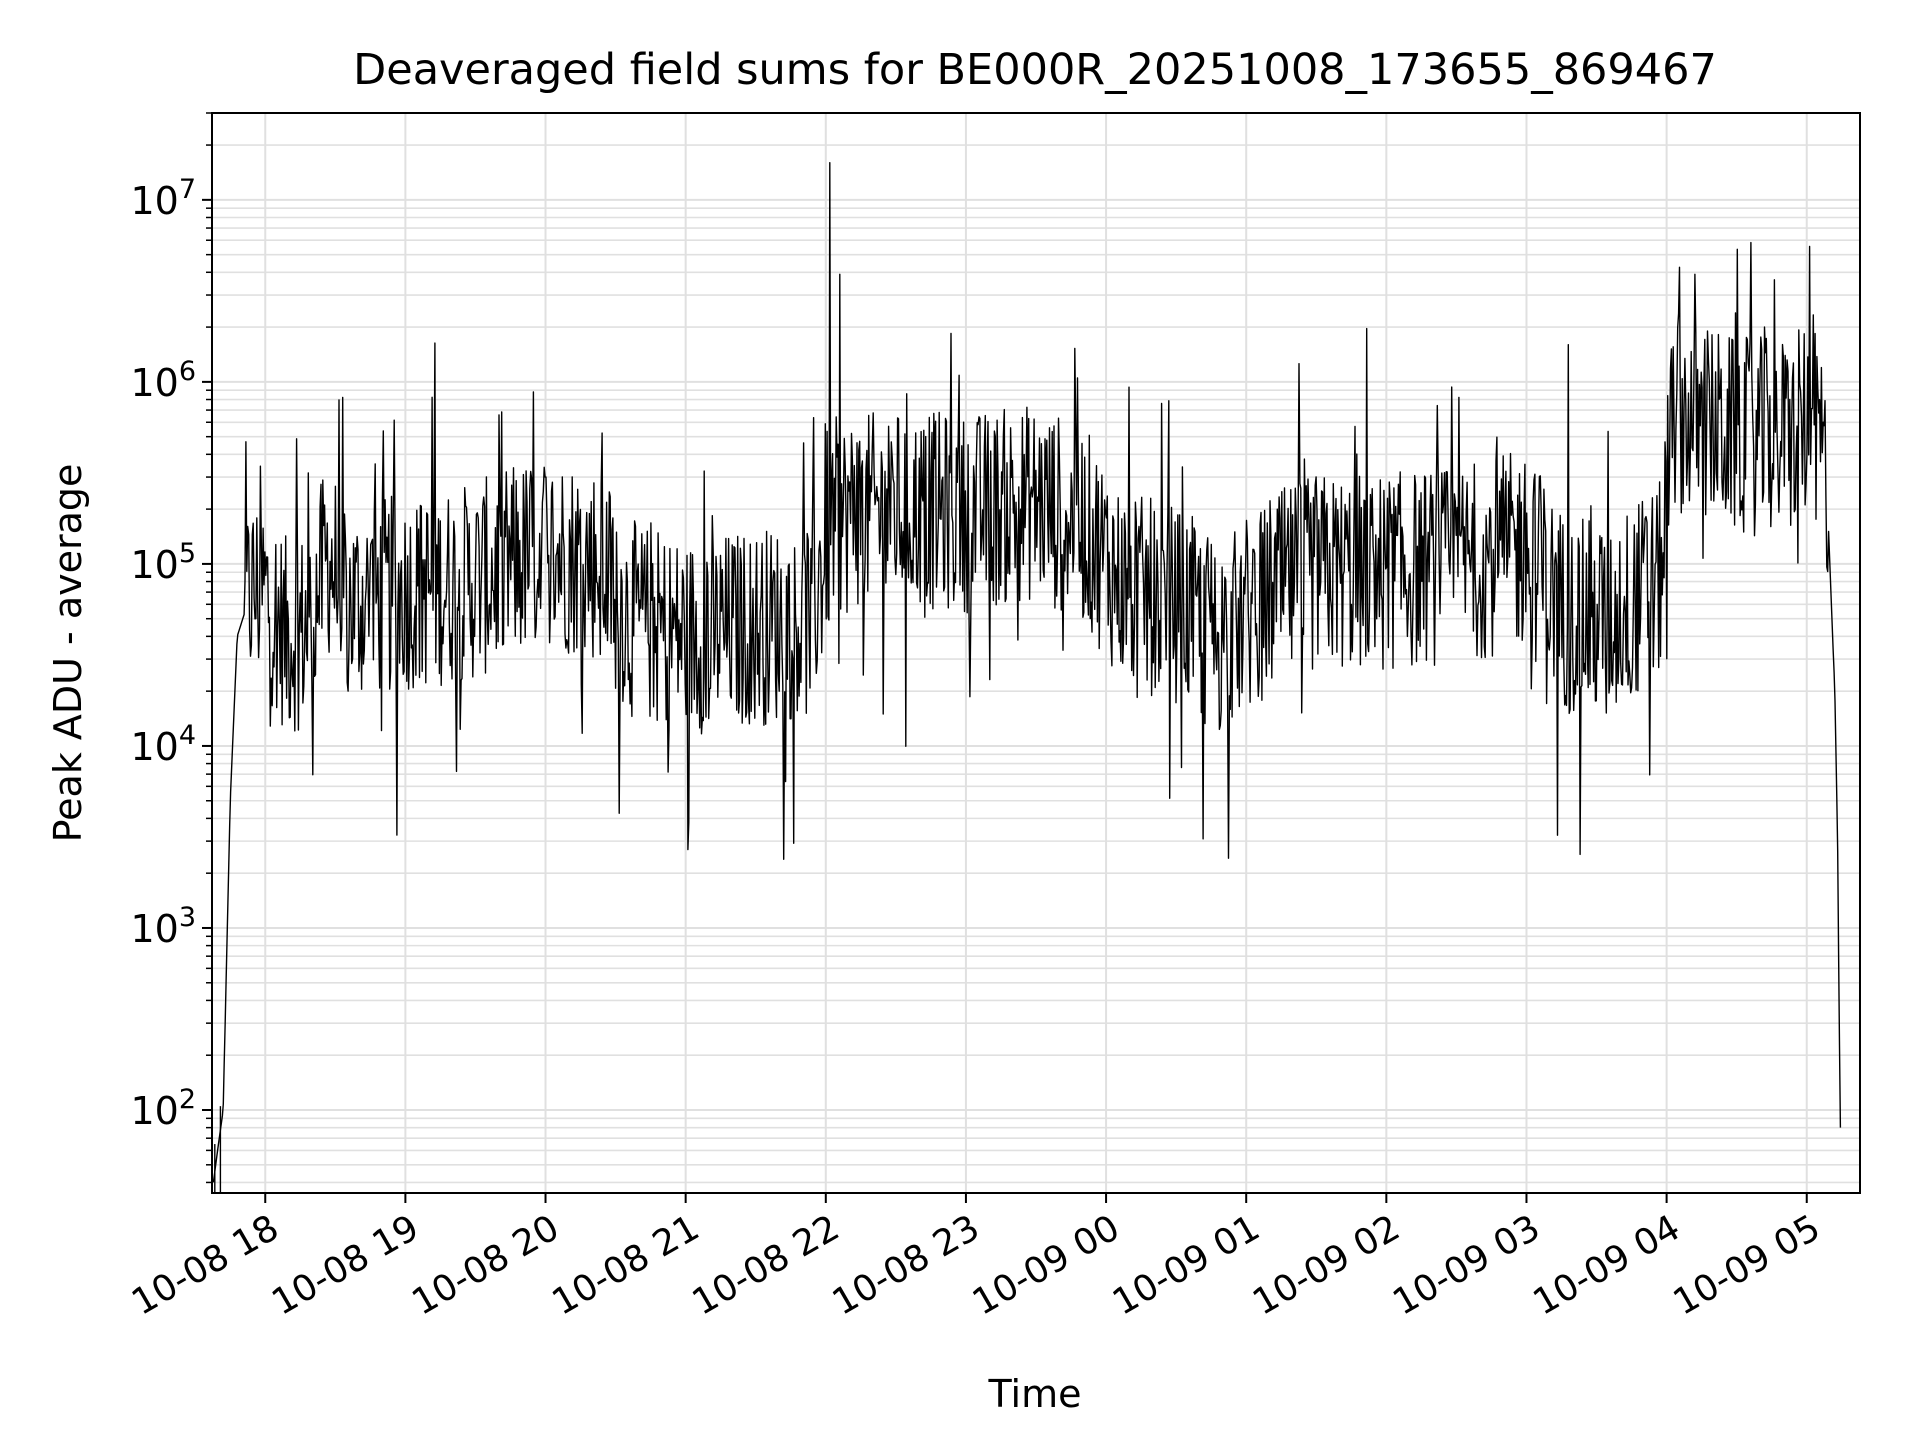 Image resolution: width=1920 pixels, height=1444 pixels. What do you see at coordinates (187, 371) in the screenshot?
I see `y-tick-exponent: 6` at bounding box center [187, 371].